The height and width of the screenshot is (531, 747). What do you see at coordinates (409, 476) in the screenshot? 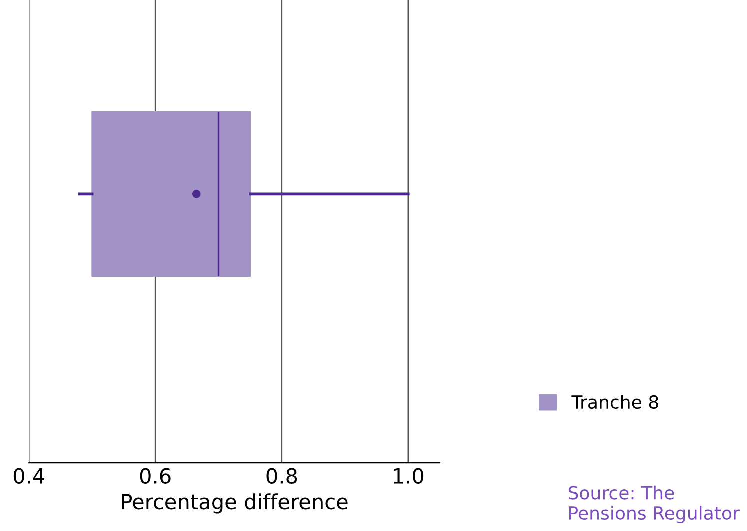
I see `x-tick-label: 1.0` at bounding box center [409, 476].